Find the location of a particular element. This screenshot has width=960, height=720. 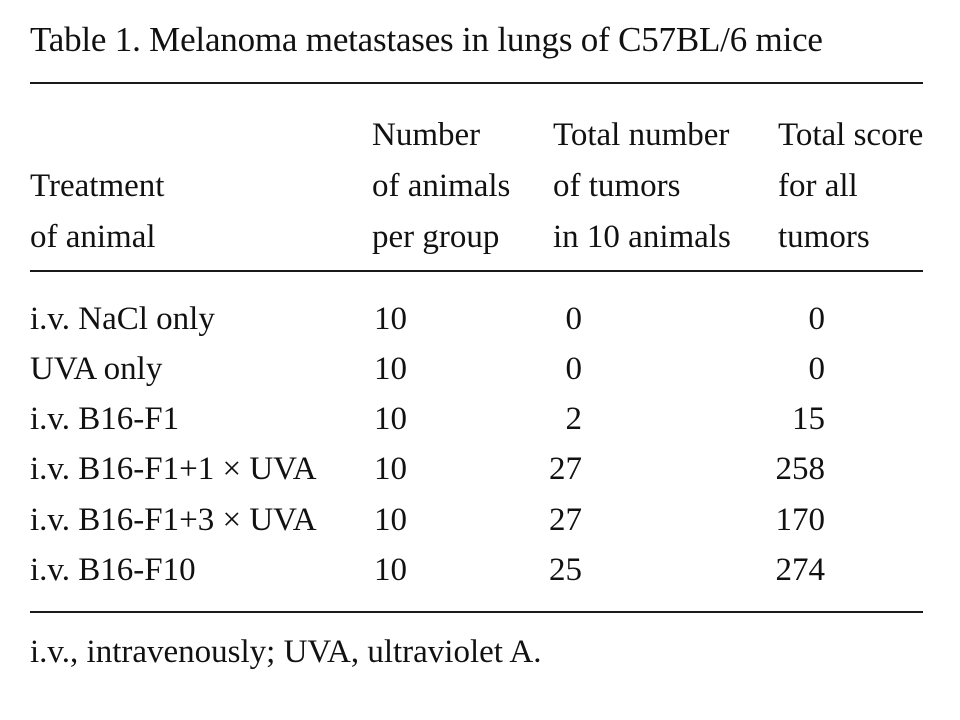

bottom-rule is located at coordinates (476, 612).